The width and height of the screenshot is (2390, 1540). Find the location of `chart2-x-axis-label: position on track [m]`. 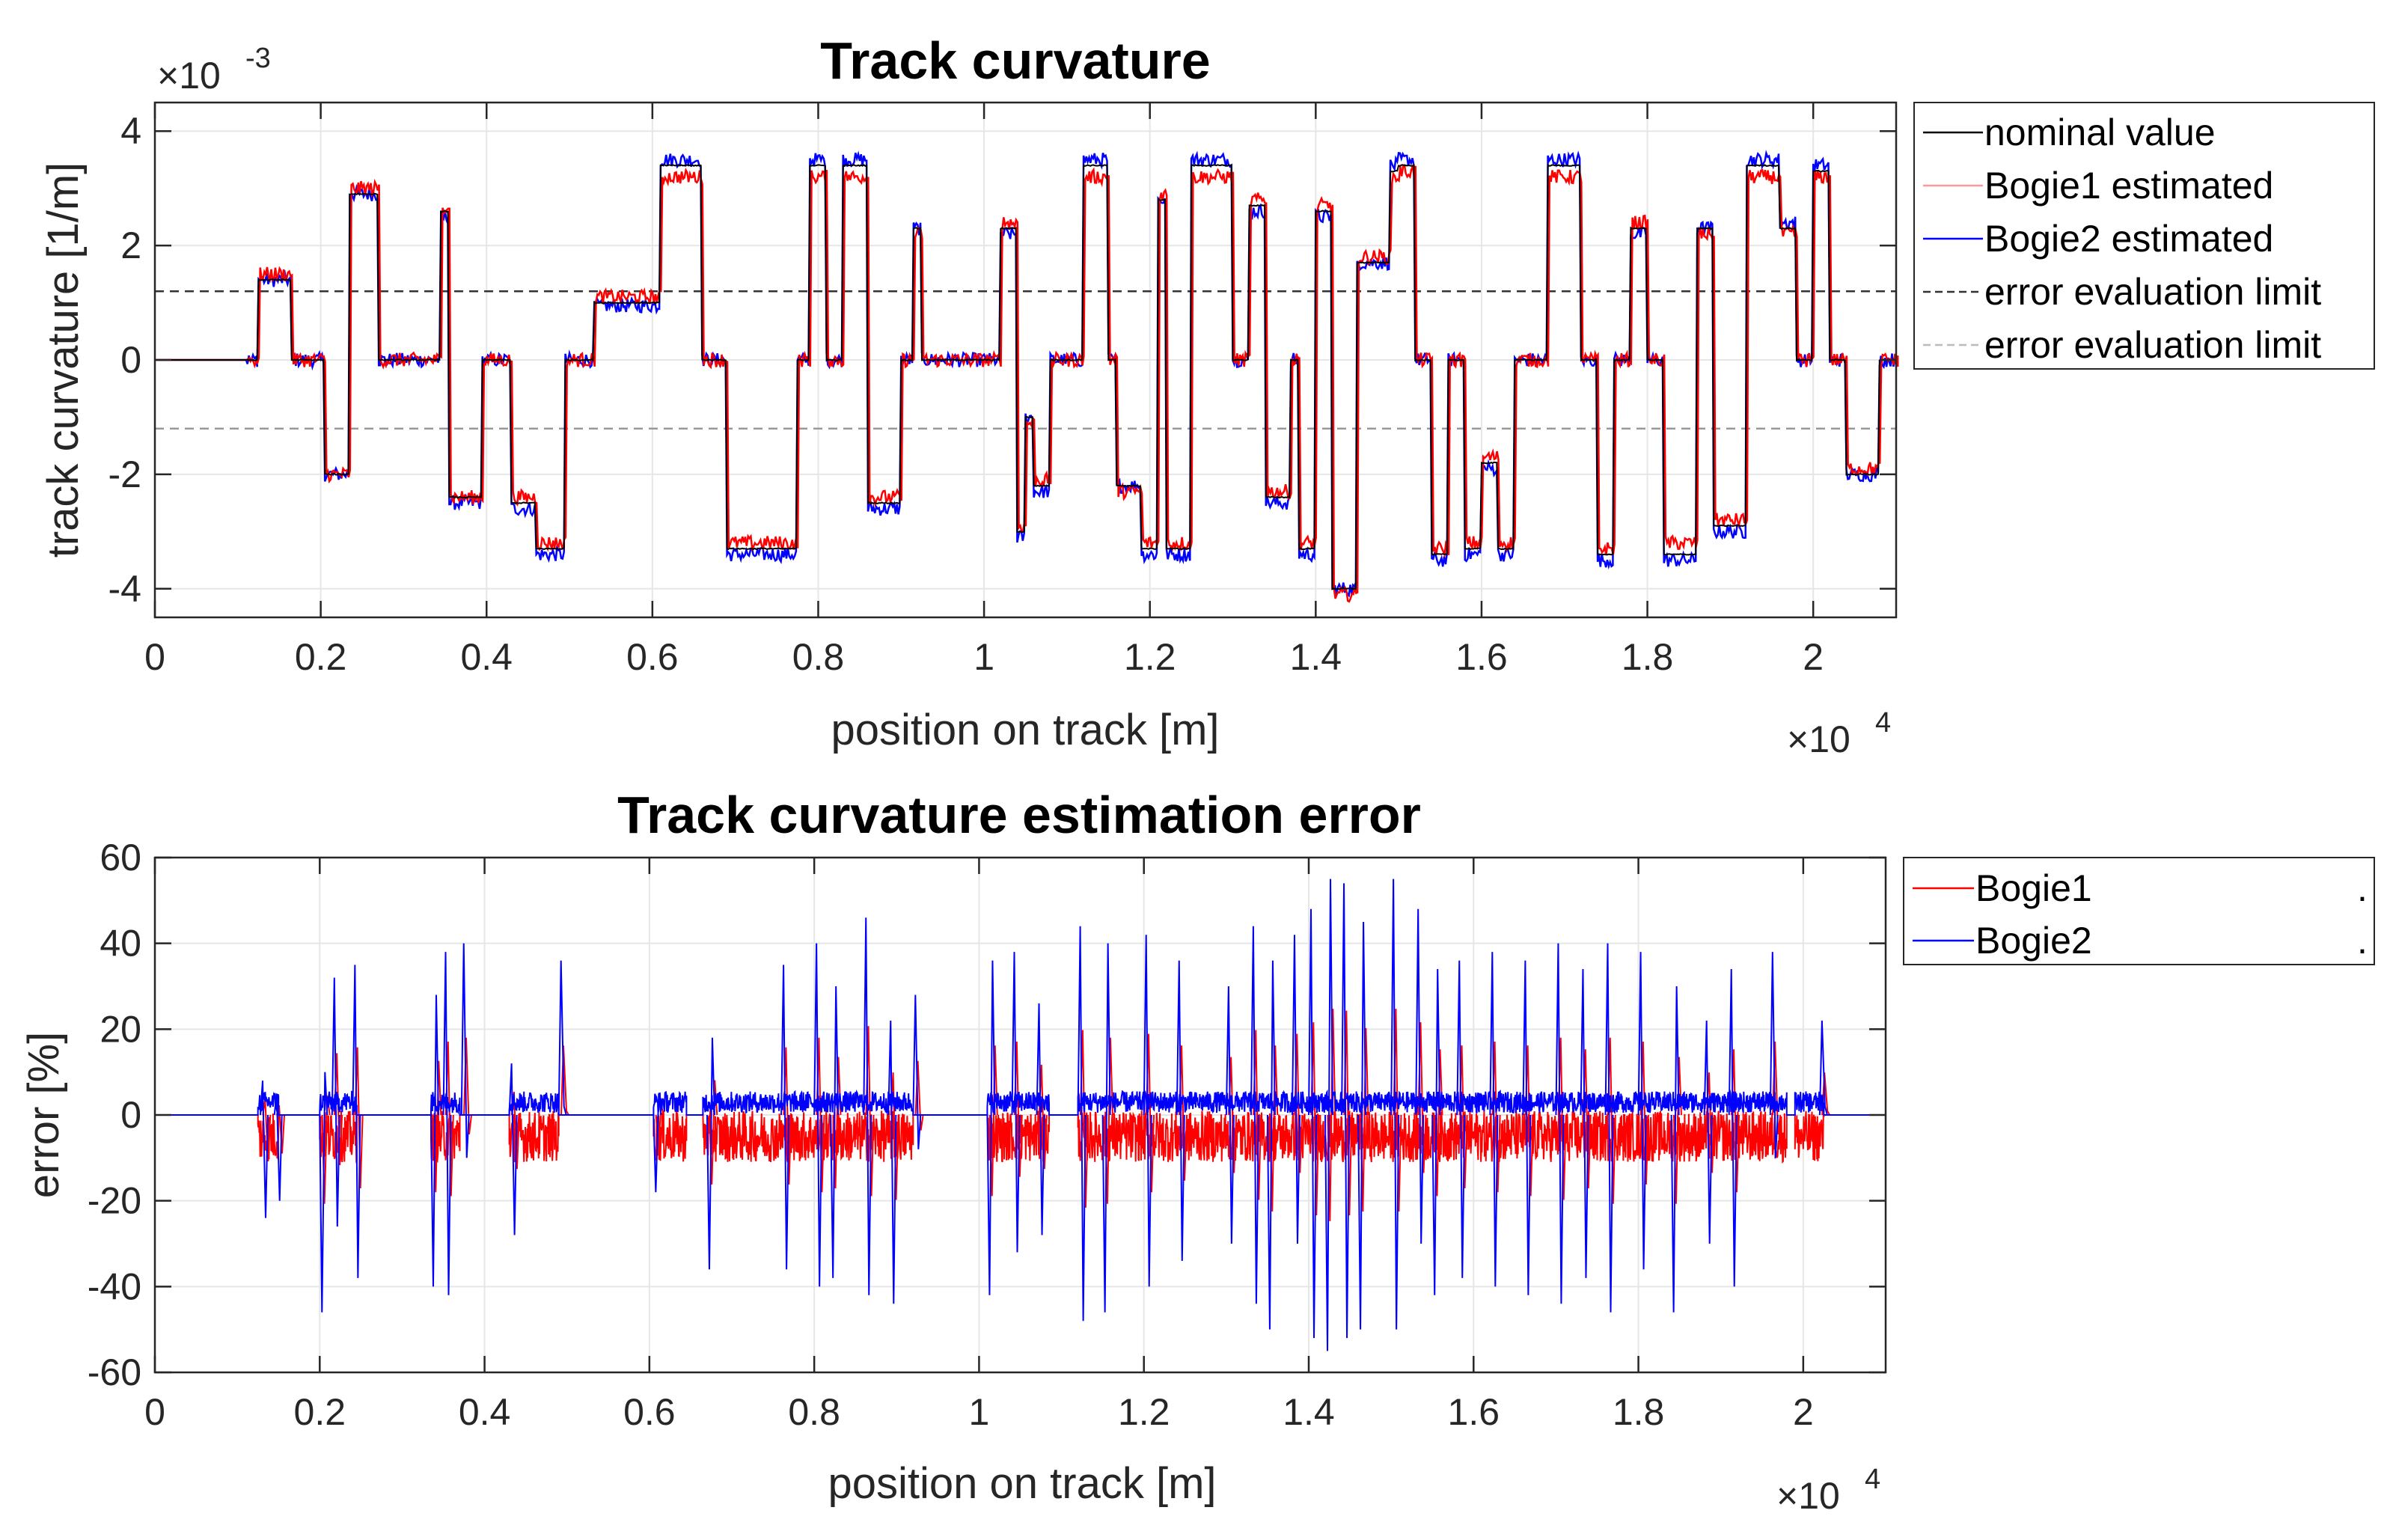

chart2-x-axis-label: position on track [m] is located at coordinates (1022, 1483).